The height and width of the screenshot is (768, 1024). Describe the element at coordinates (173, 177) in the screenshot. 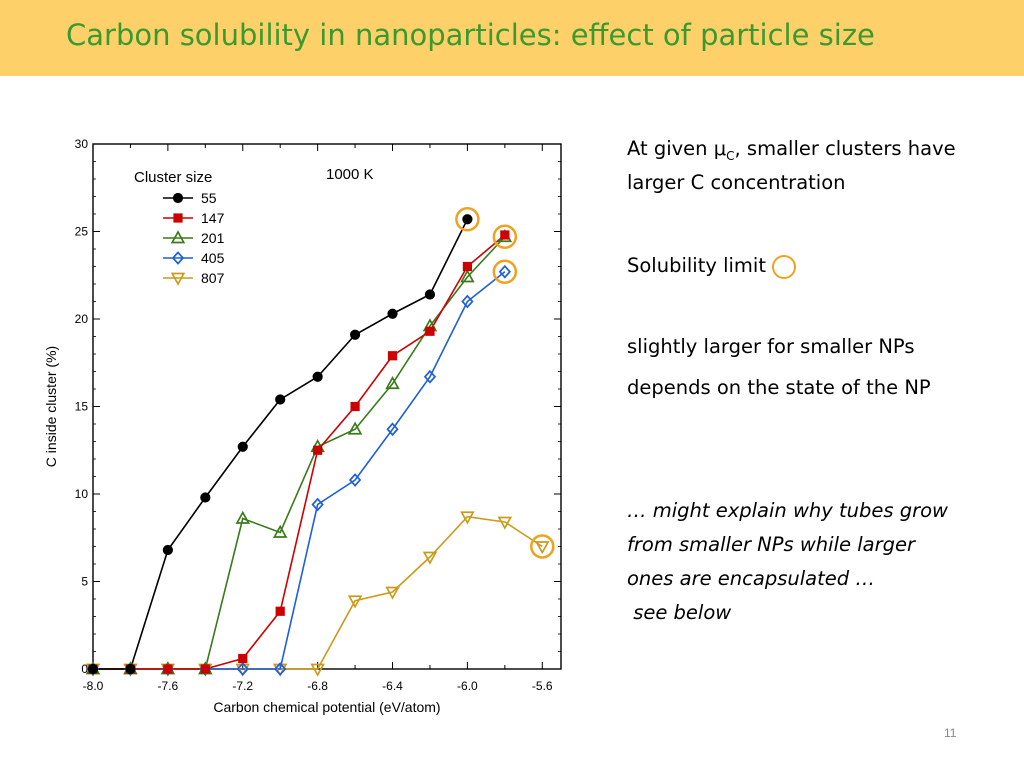

I see `legend-title: Cluster size` at that location.